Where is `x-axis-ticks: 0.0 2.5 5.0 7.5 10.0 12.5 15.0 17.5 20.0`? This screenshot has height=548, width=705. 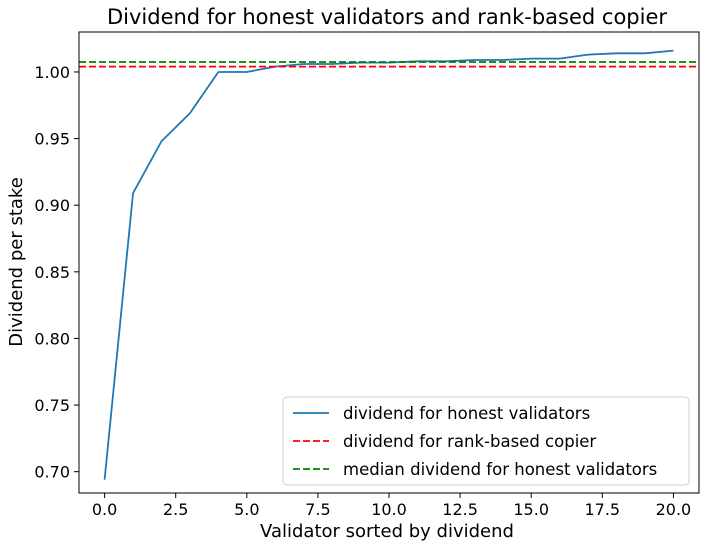 x-axis-ticks: 0.0 2.5 5.0 7.5 10.0 12.5 15.0 17.5 20.0 is located at coordinates (391, 506).